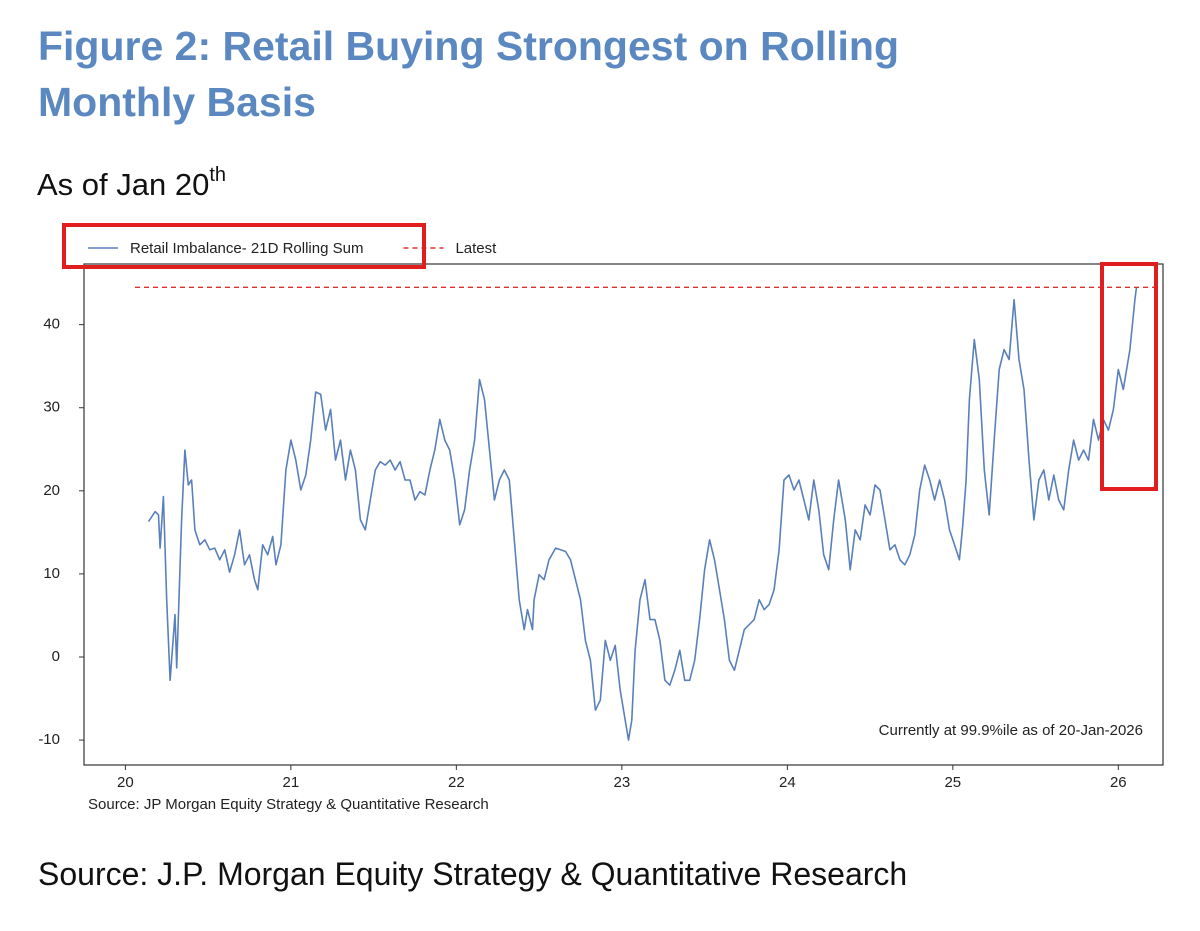 Image resolution: width=1200 pixels, height=931 pixels. I want to click on y-tick-label: -10, so click(49, 739).